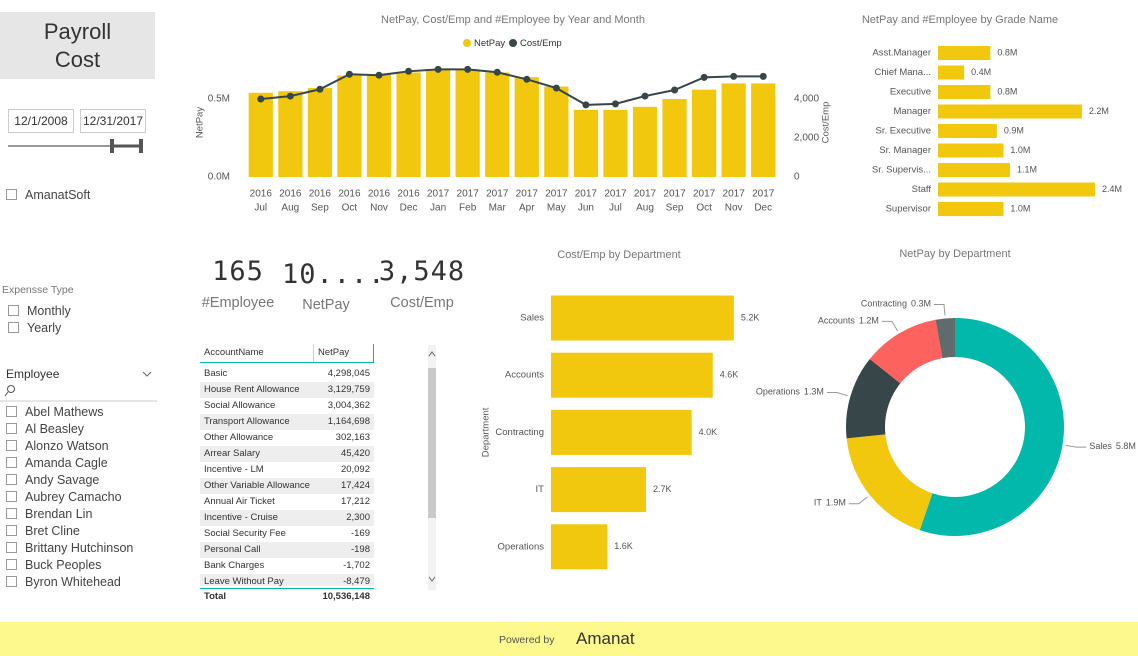  What do you see at coordinates (1099, 111) in the screenshot?
I see `data-label: 2.2M` at bounding box center [1099, 111].